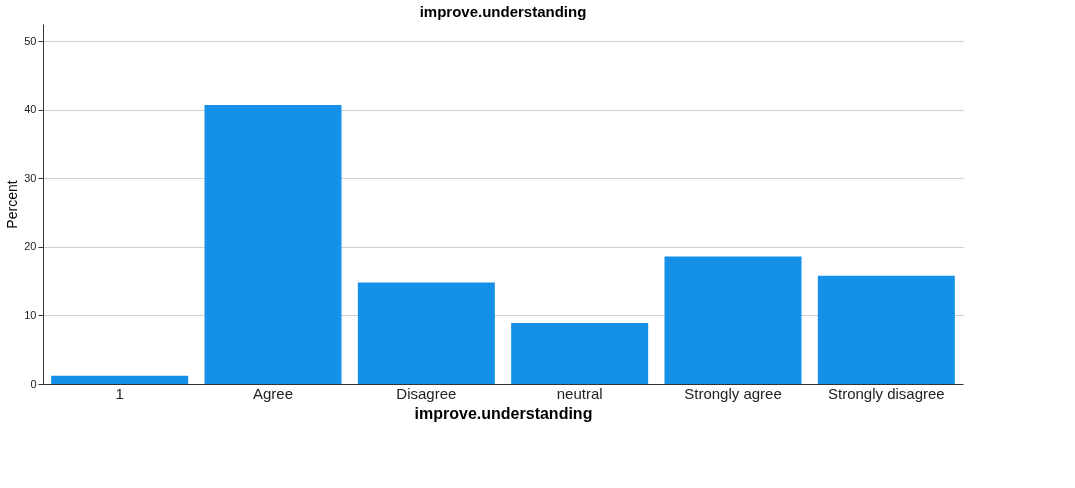 This screenshot has width=1075, height=488. I want to click on x-tick-label: Disagree, so click(426, 393).